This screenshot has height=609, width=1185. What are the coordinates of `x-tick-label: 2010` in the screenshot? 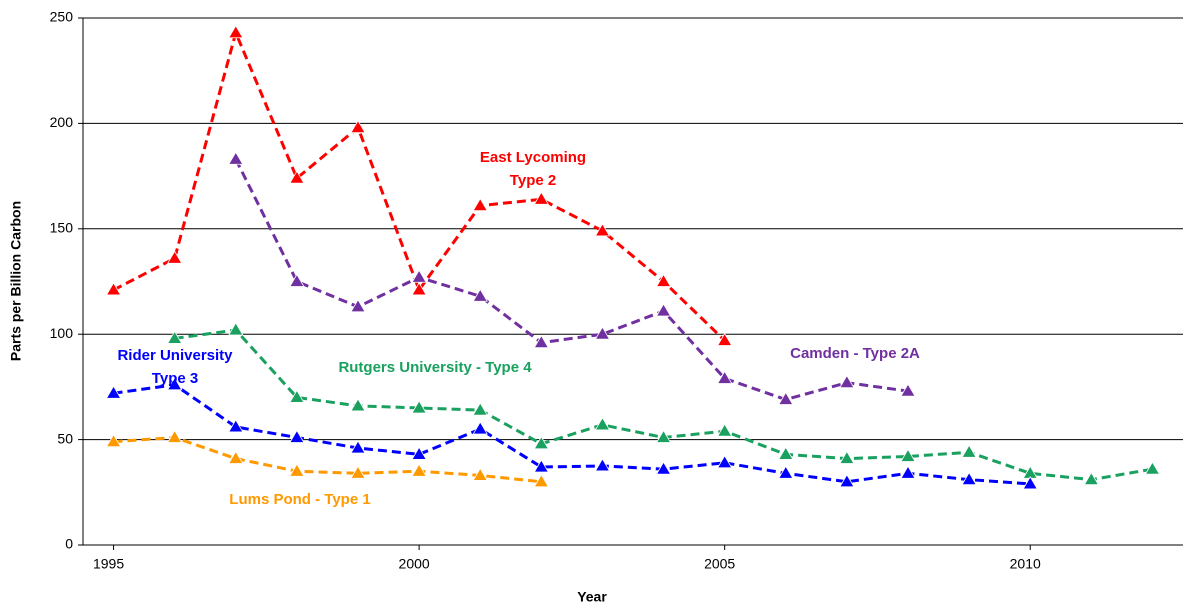 It's located at (1025, 564).